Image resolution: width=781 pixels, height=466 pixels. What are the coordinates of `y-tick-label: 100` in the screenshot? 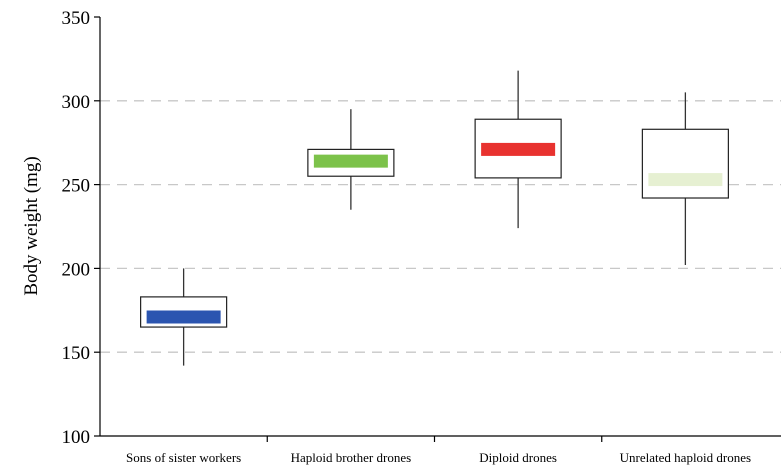 It's located at (76, 437).